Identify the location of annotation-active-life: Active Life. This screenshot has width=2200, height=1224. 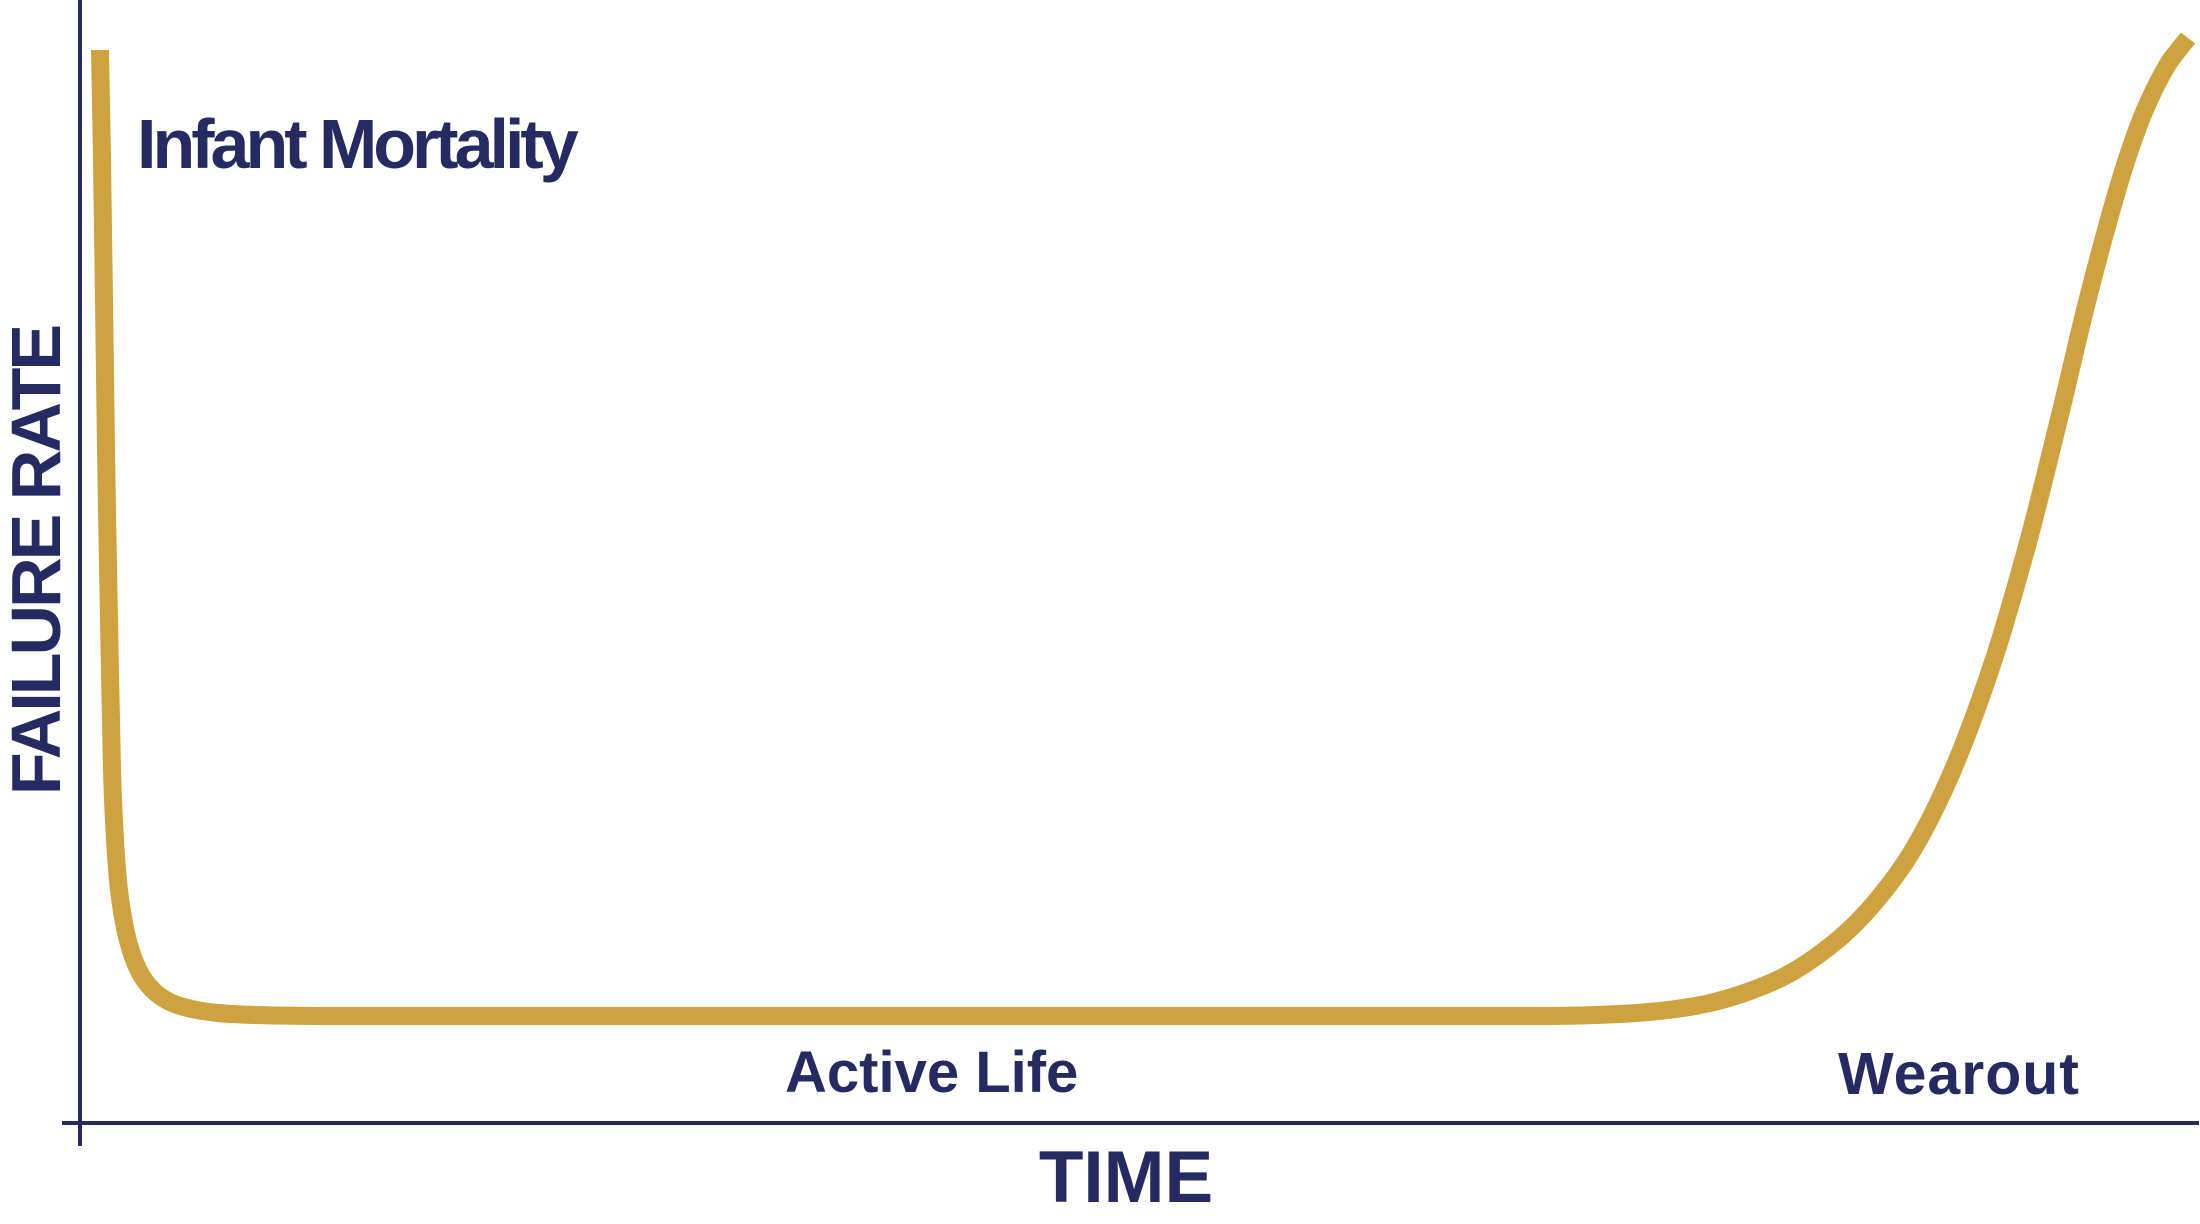
(932, 1072).